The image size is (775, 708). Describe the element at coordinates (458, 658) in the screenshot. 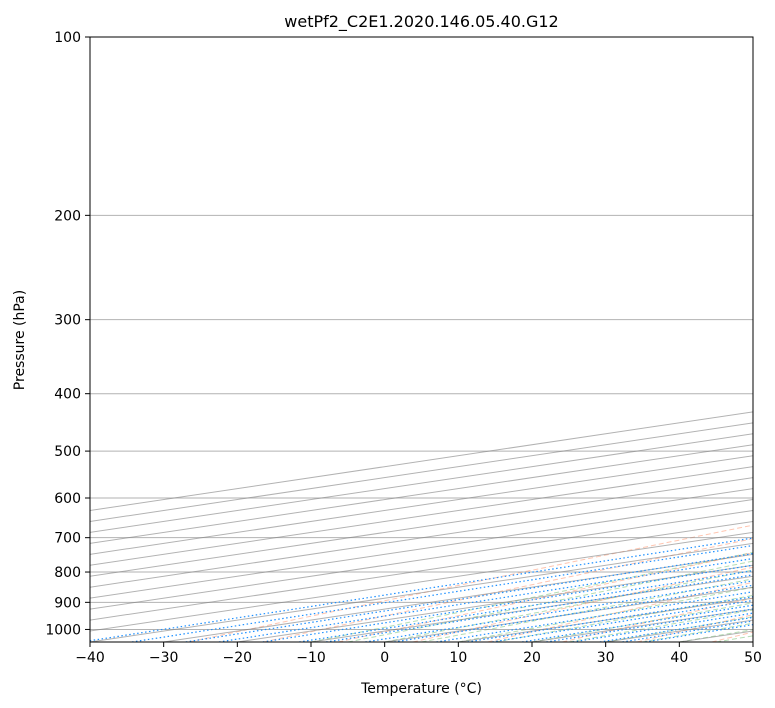

I see `x-tick-label: 10` at that location.